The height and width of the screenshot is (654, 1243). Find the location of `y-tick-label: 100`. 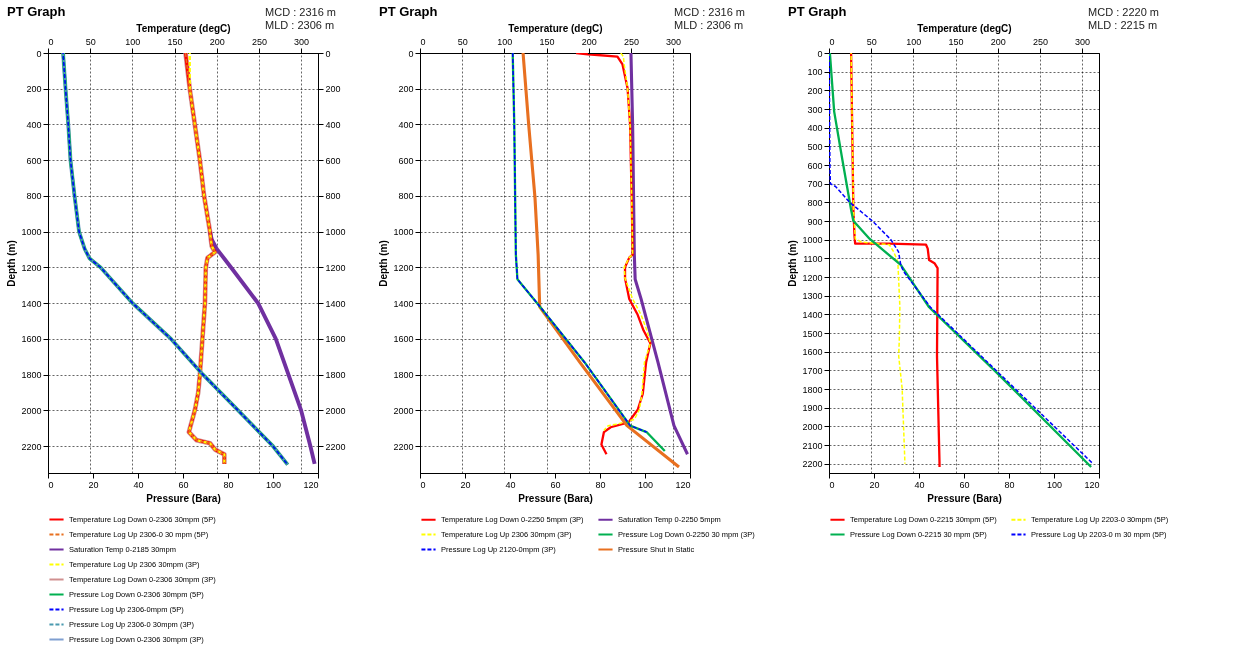

y-tick-label: 100 is located at coordinates (815, 72).